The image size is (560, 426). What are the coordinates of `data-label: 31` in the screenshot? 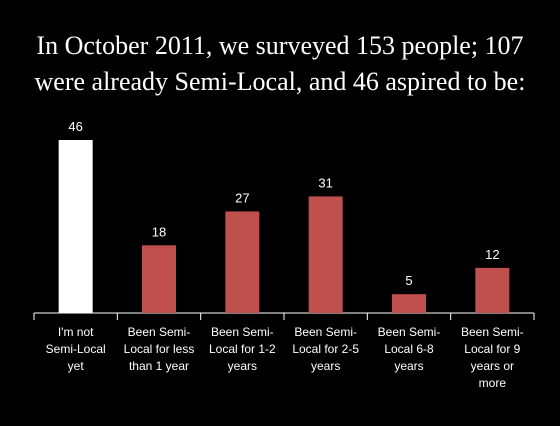 It's located at (325, 182).